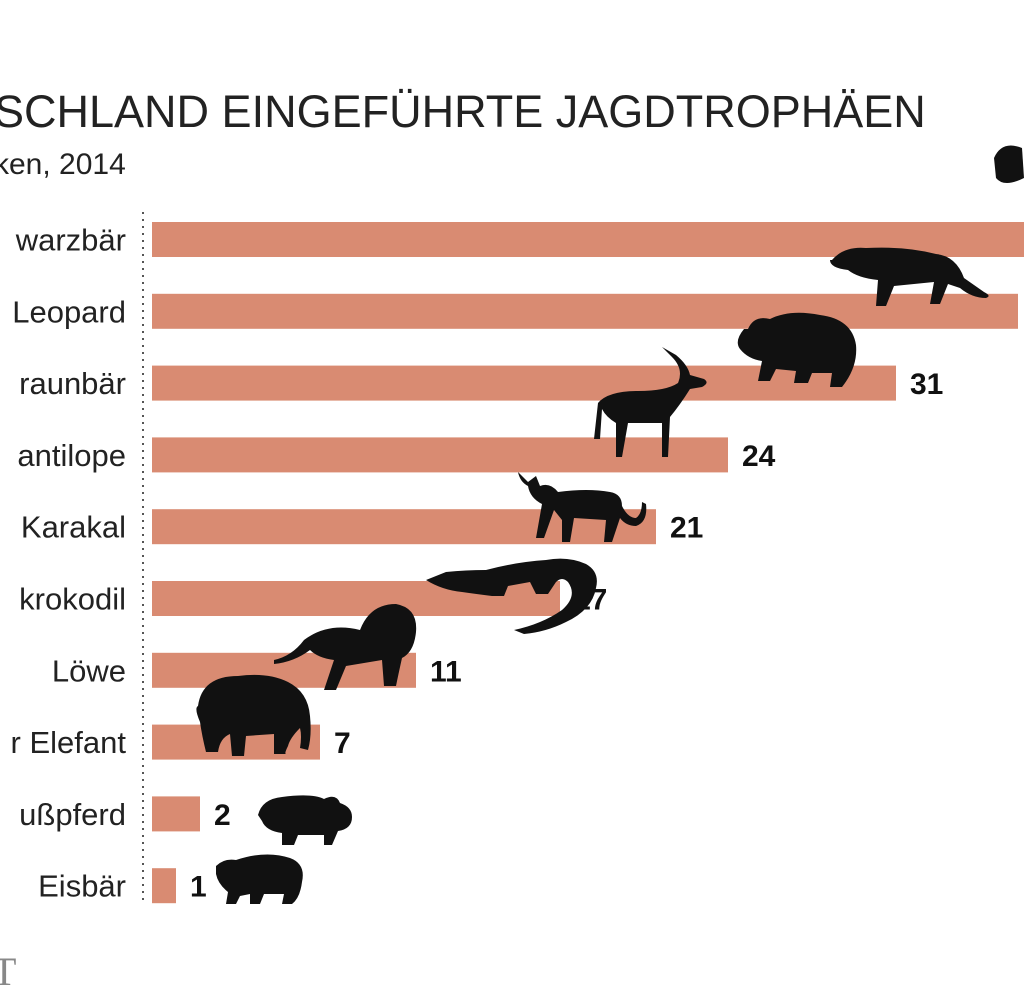 The width and height of the screenshot is (1024, 1001). I want to click on value-label-4: 24, so click(759, 456).